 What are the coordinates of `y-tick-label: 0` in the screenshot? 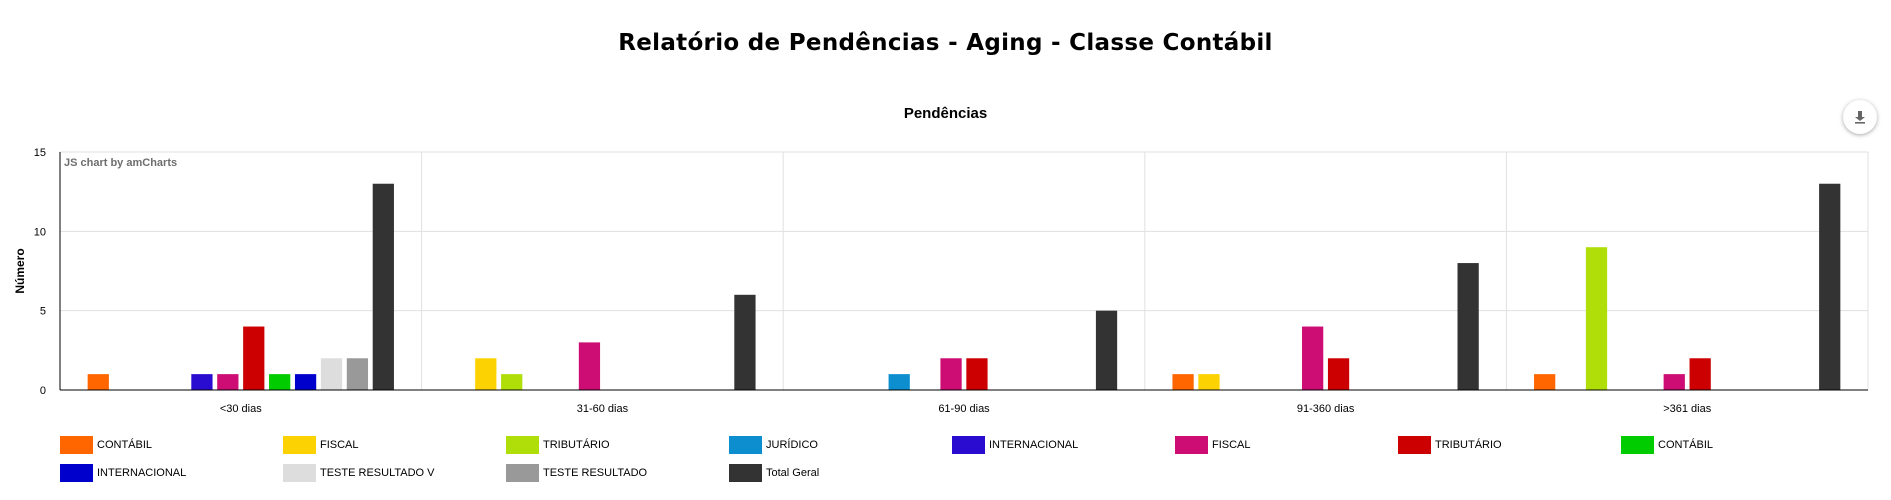 It's located at (43, 391).